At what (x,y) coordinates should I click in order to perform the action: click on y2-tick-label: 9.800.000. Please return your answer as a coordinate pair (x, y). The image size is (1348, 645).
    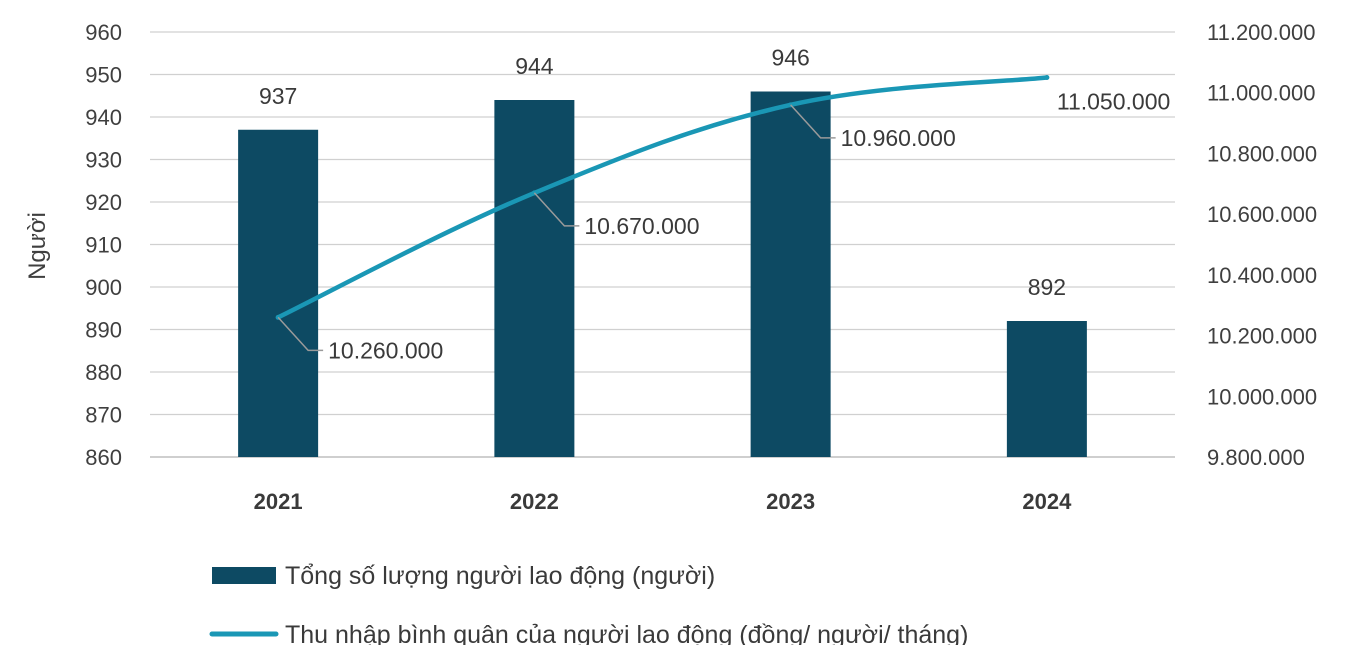
    Looking at the image, I should click on (1256, 457).